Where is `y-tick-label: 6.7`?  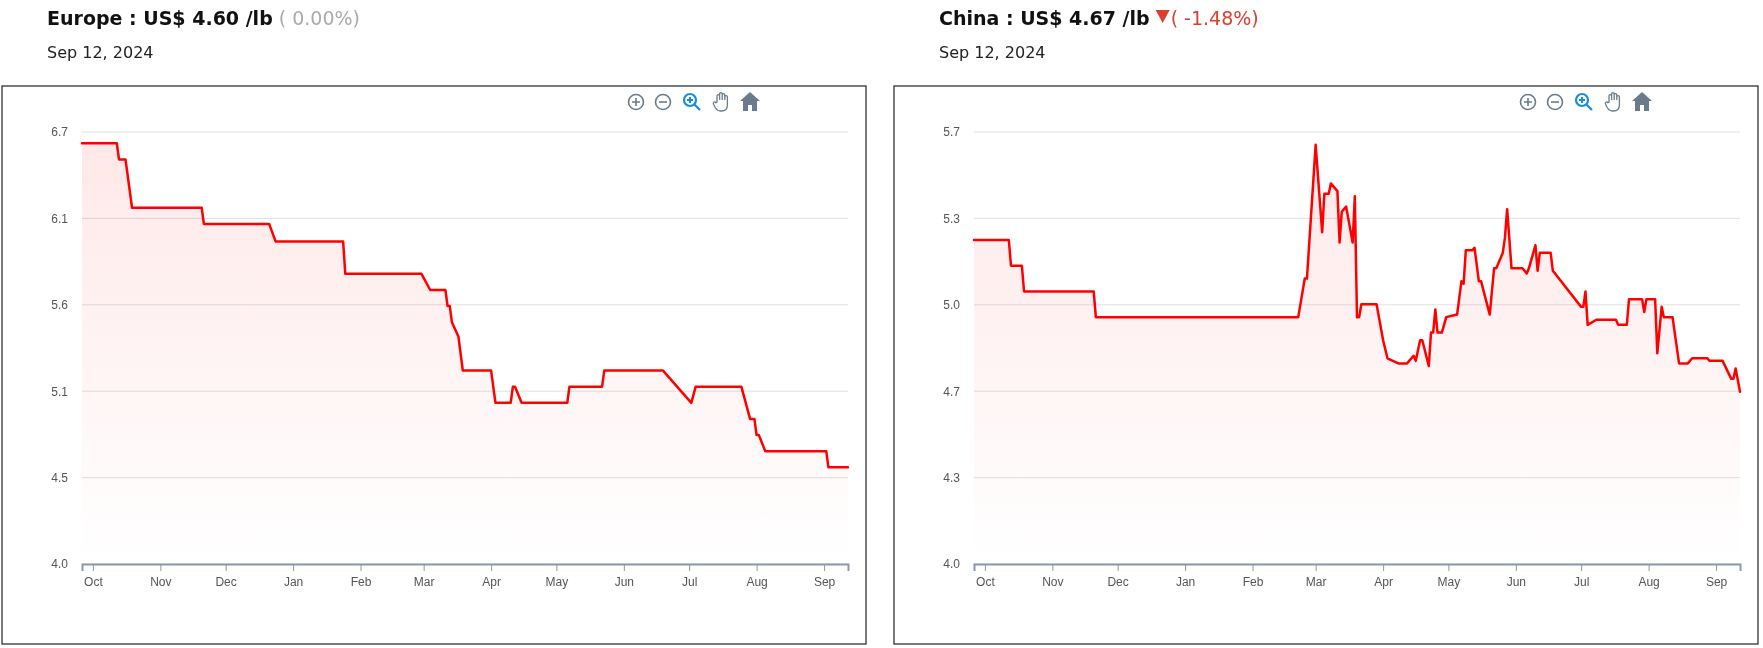
y-tick-label: 6.7 is located at coordinates (60, 132).